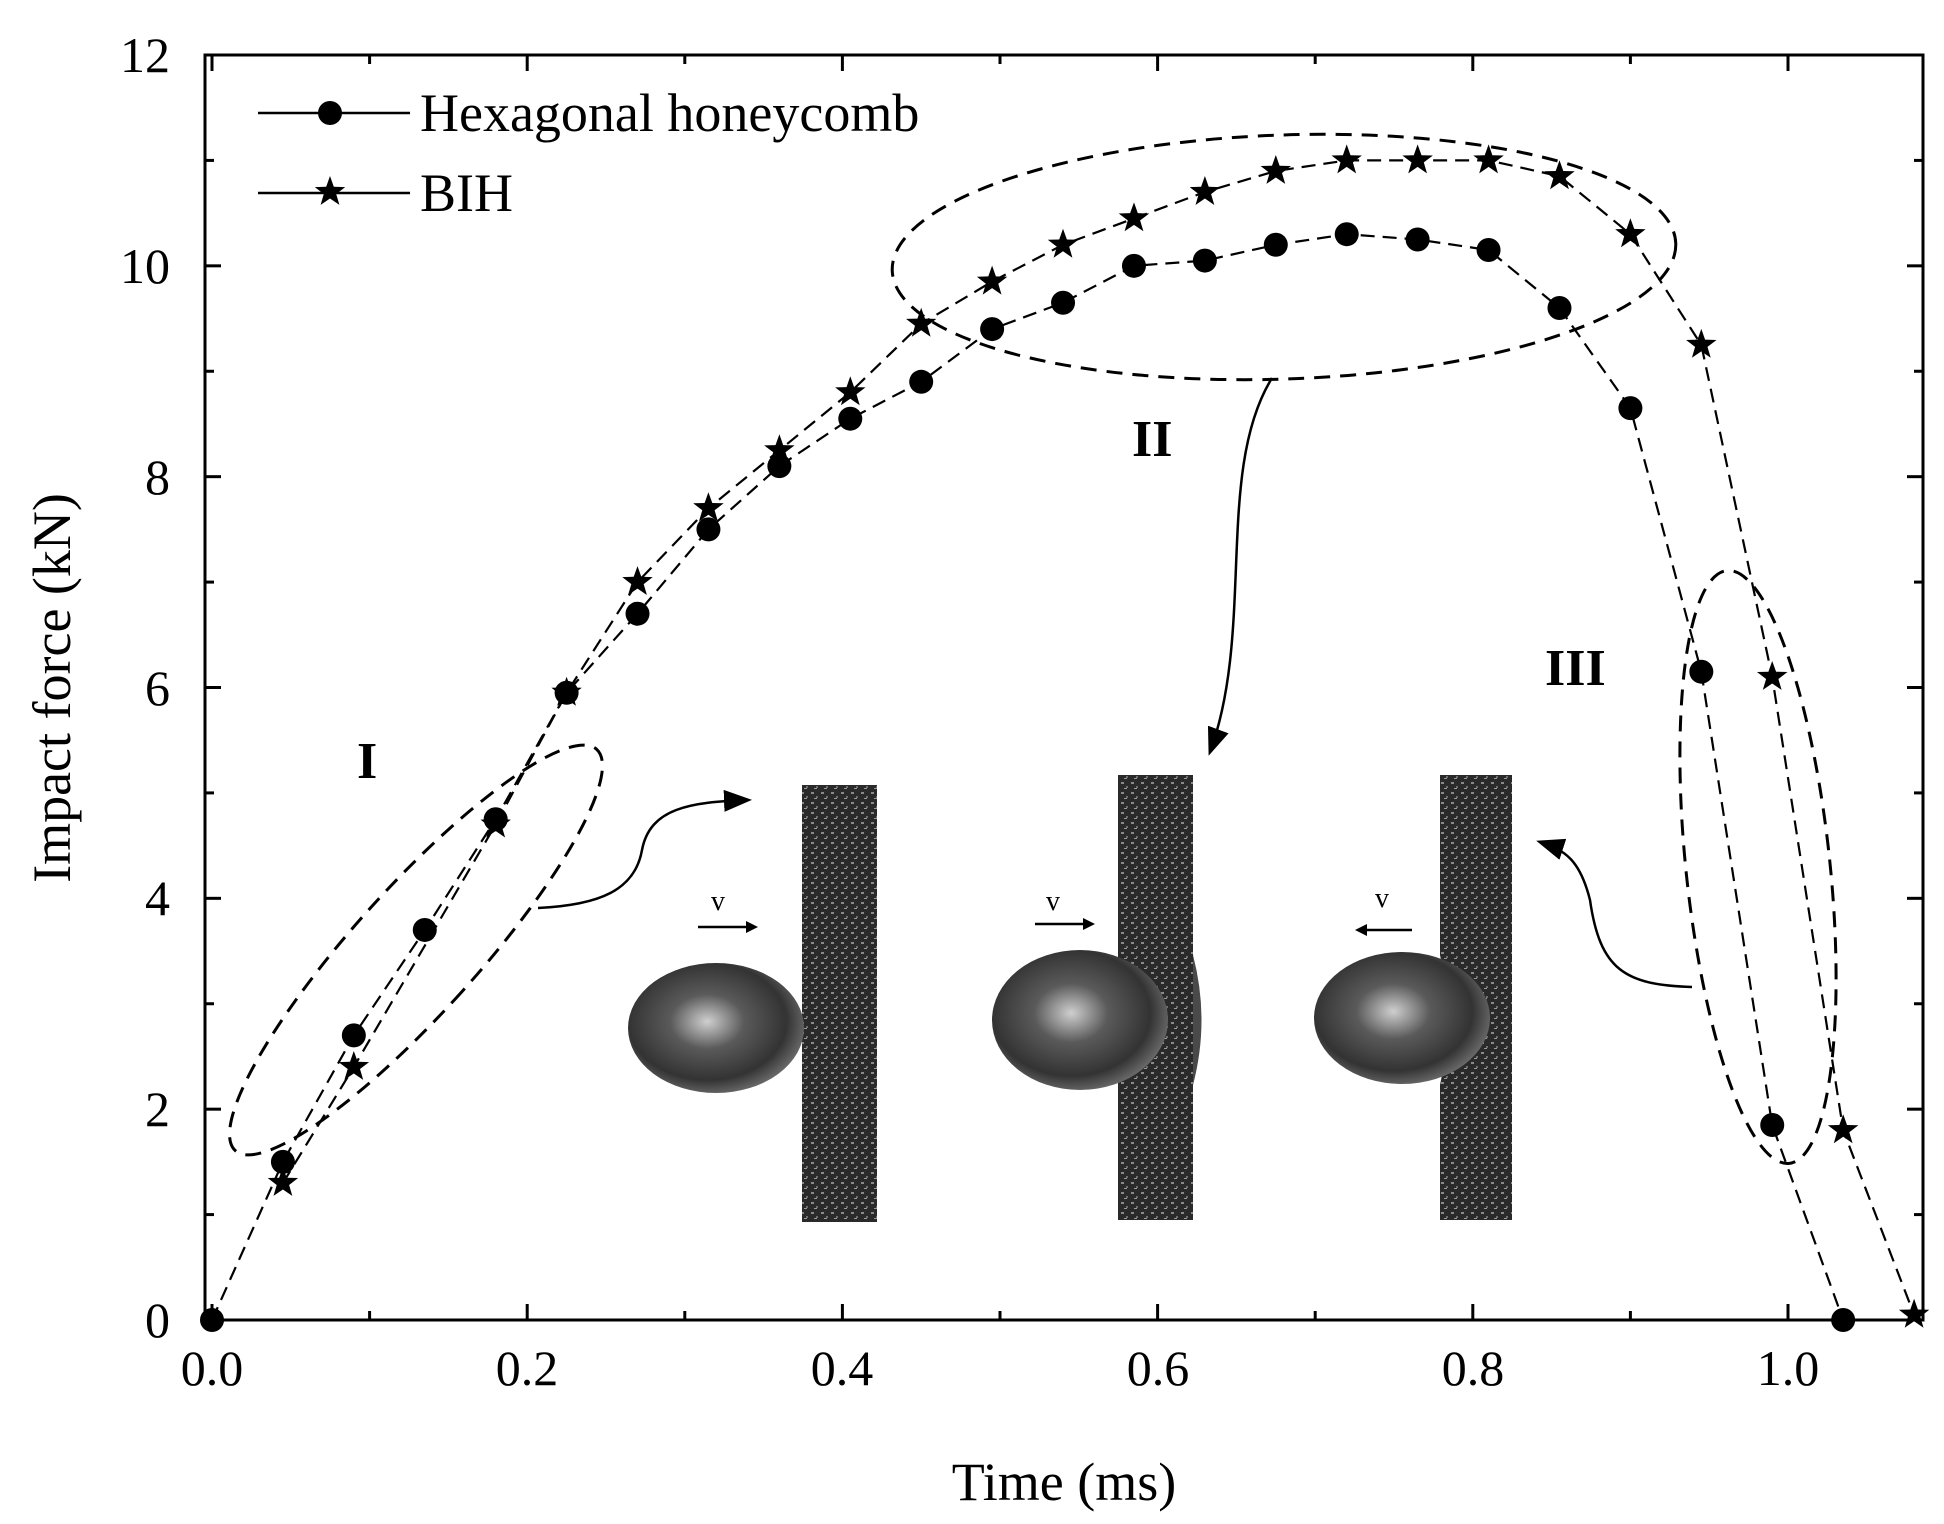 This screenshot has width=1944, height=1524. I want to click on legend-label: BIH, so click(466, 193).